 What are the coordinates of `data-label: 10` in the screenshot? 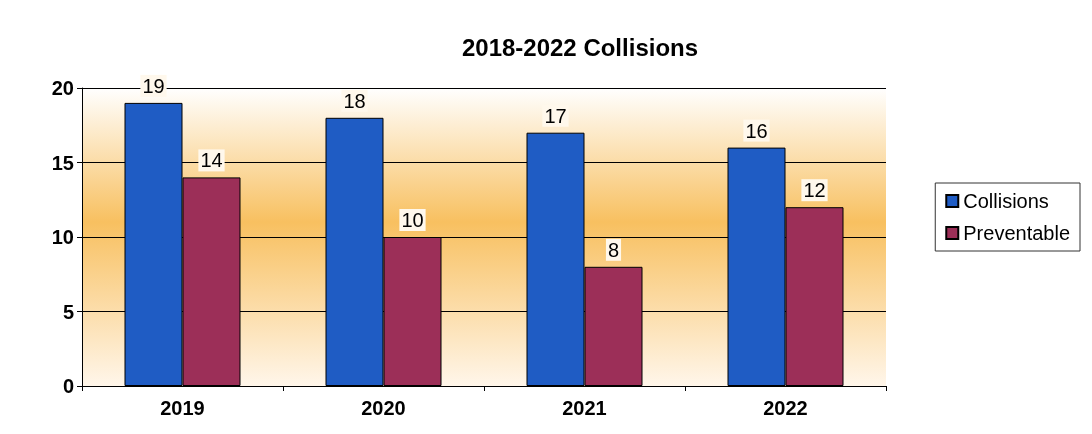 It's located at (412, 220).